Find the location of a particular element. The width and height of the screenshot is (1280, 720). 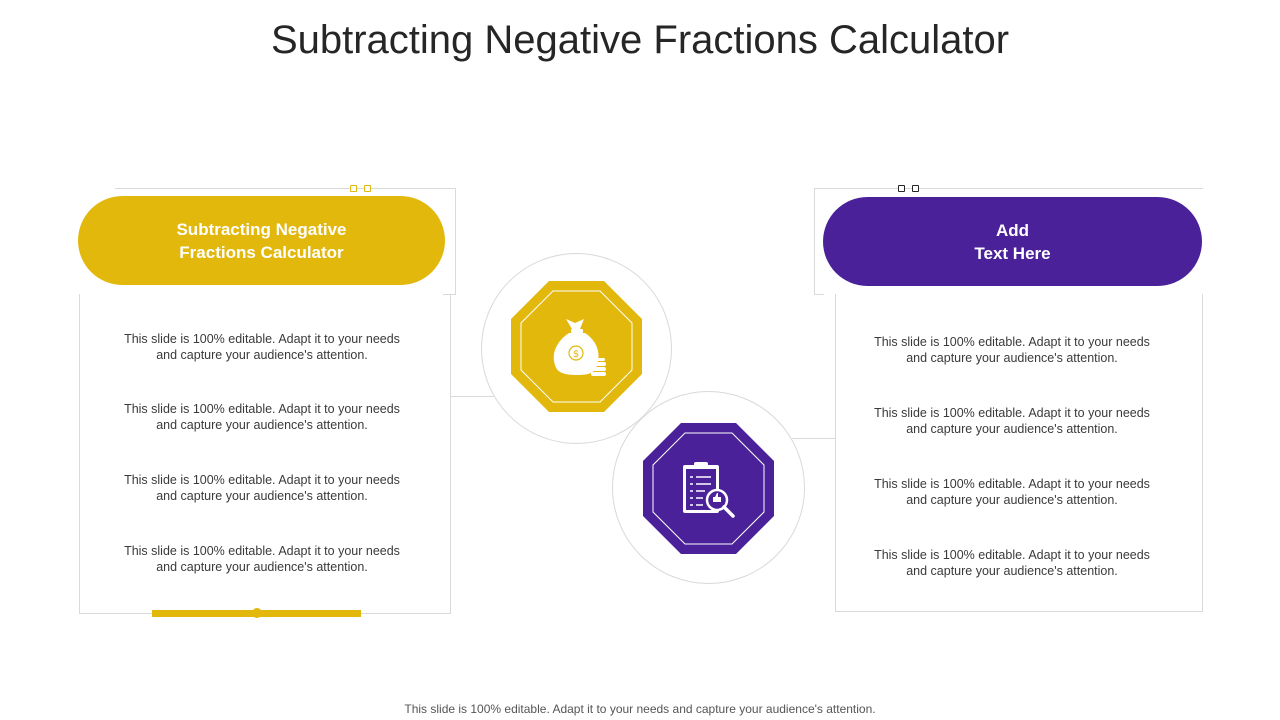

money-bag-icon: $ is located at coordinates (579, 347).